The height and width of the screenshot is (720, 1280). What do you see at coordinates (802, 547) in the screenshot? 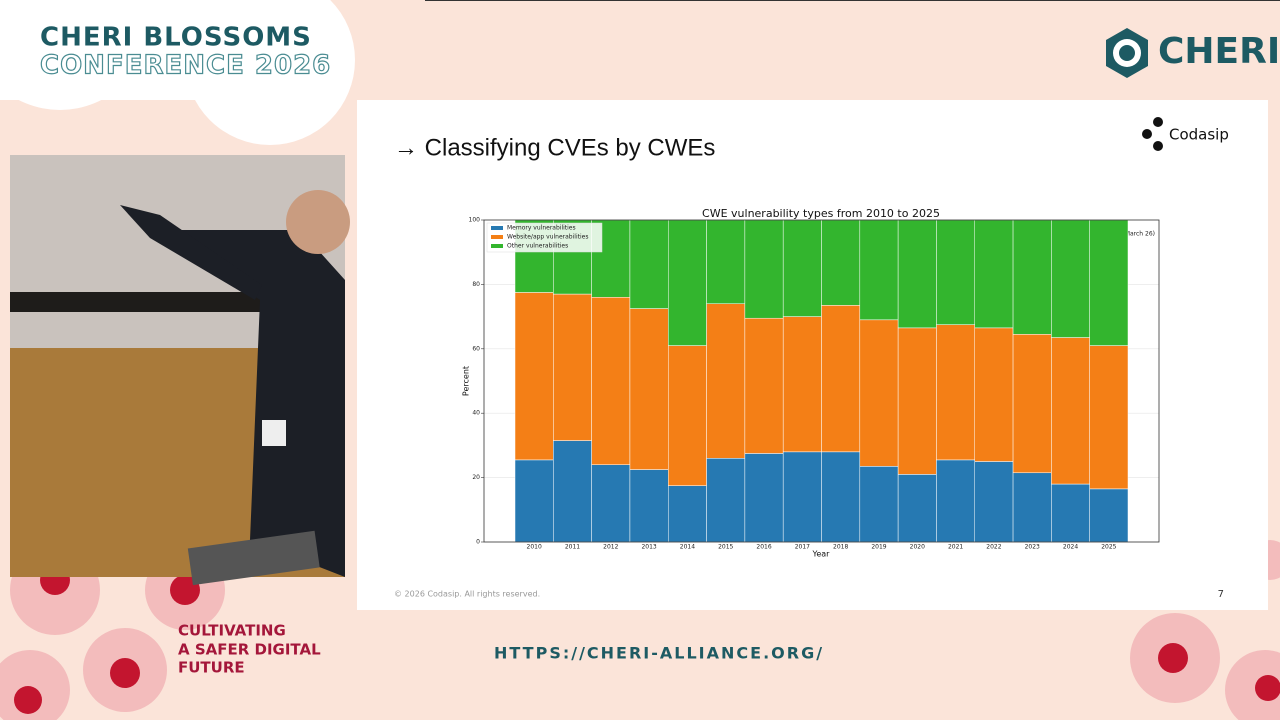
I see `x-tick-label: 2017` at bounding box center [802, 547].